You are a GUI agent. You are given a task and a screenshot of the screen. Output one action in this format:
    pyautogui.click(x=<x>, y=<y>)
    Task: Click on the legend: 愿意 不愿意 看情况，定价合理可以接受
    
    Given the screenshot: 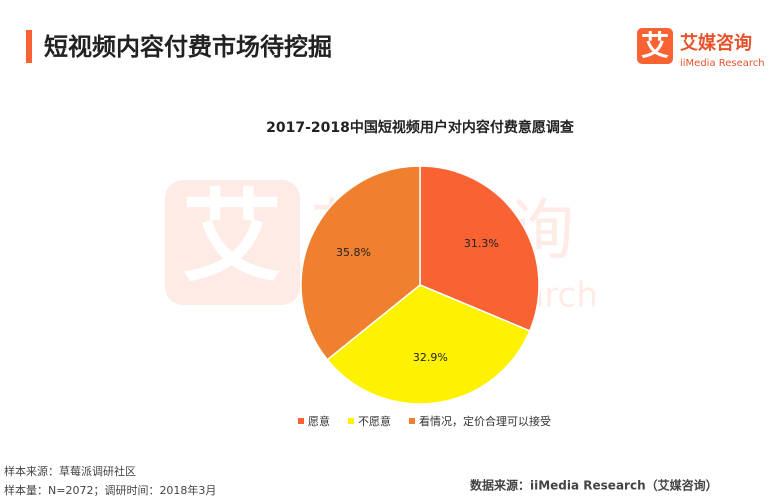 What is the action you would take?
    pyautogui.click(x=424, y=421)
    